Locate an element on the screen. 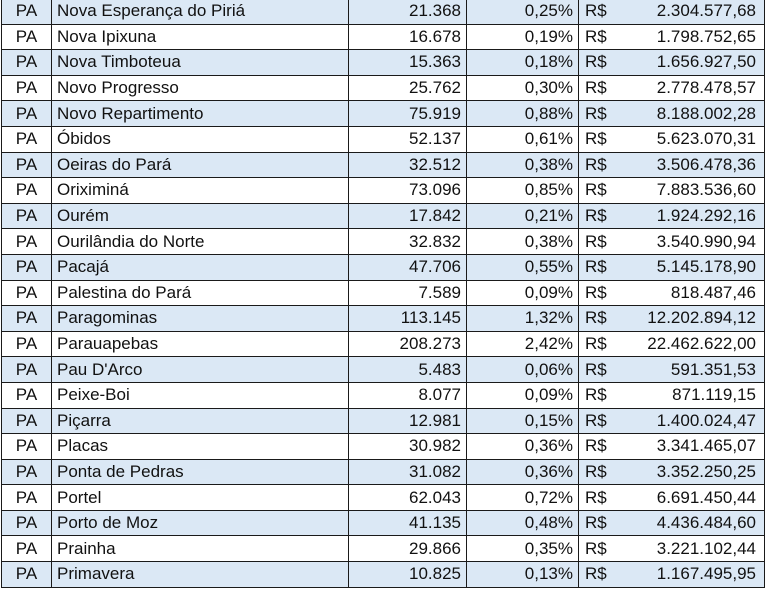  amount-cell: 5.145.178,90 is located at coordinates (692, 267).